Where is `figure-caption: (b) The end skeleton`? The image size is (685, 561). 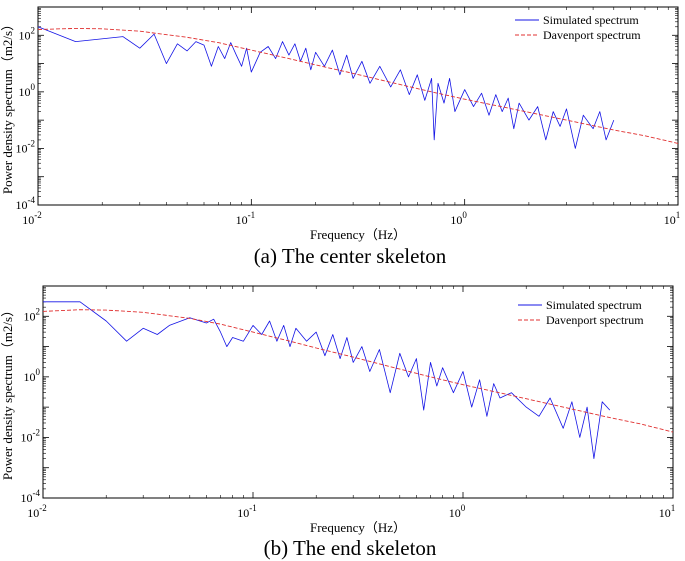 figure-caption: (b) The end skeleton is located at coordinates (350, 548).